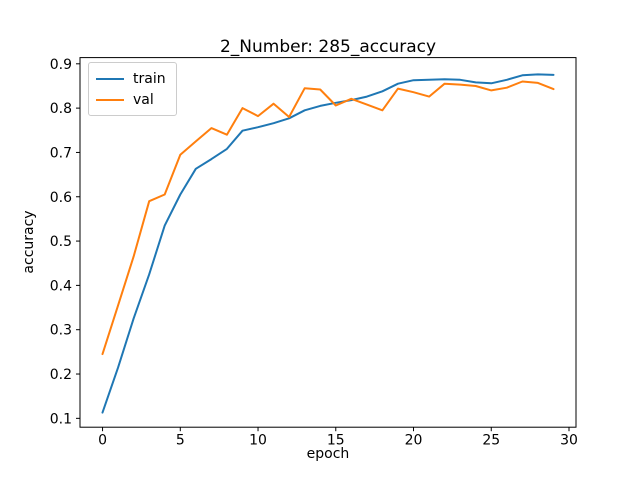  Describe the element at coordinates (61, 109) in the screenshot. I see `y-tick-label: 0.8` at that location.